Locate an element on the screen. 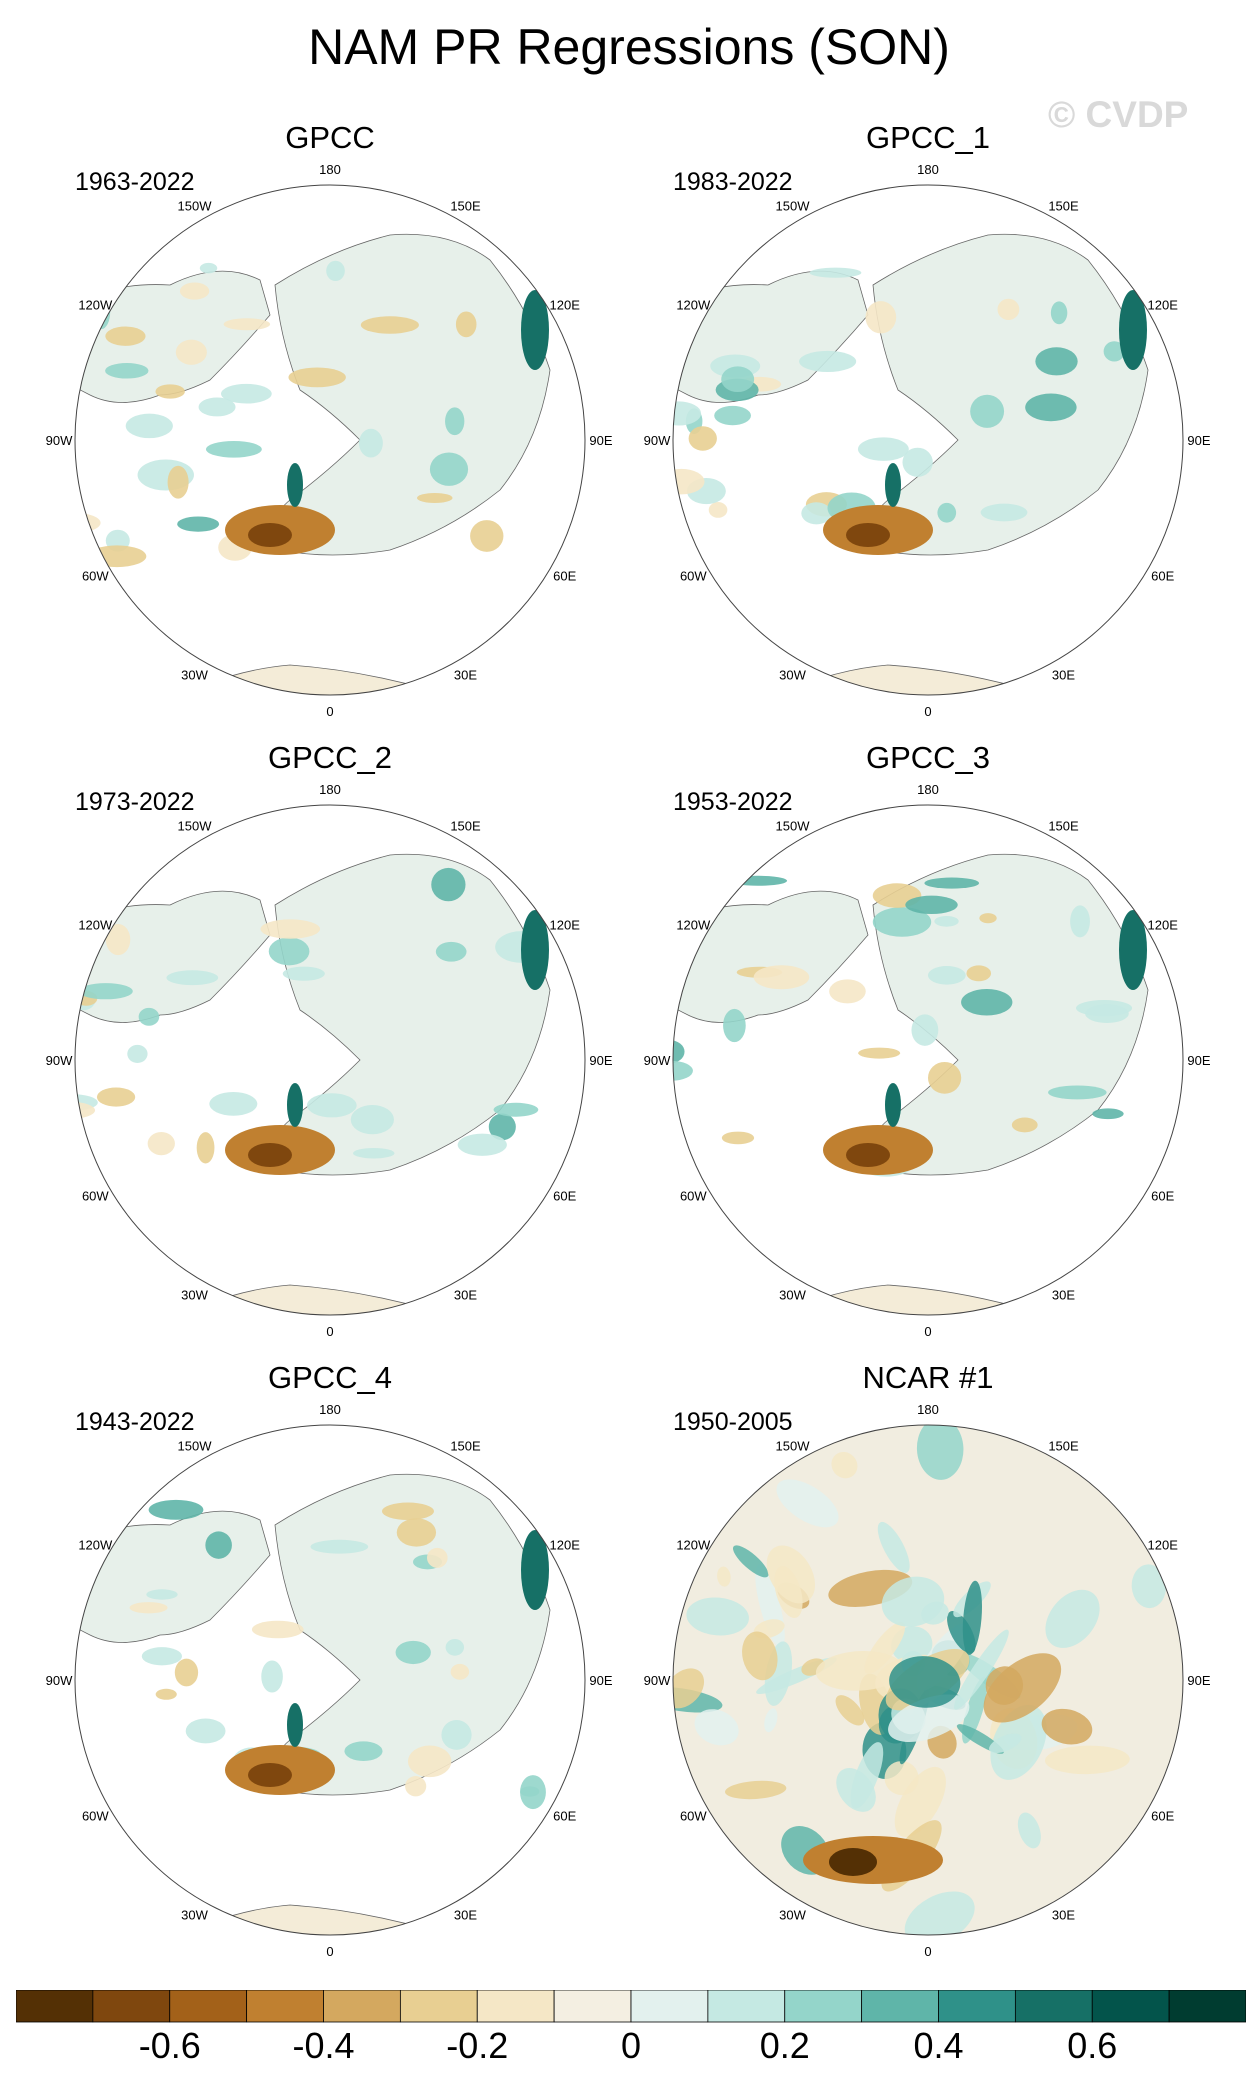 This screenshot has width=1258, height=2091. colorbar is located at coordinates (631, 2006).